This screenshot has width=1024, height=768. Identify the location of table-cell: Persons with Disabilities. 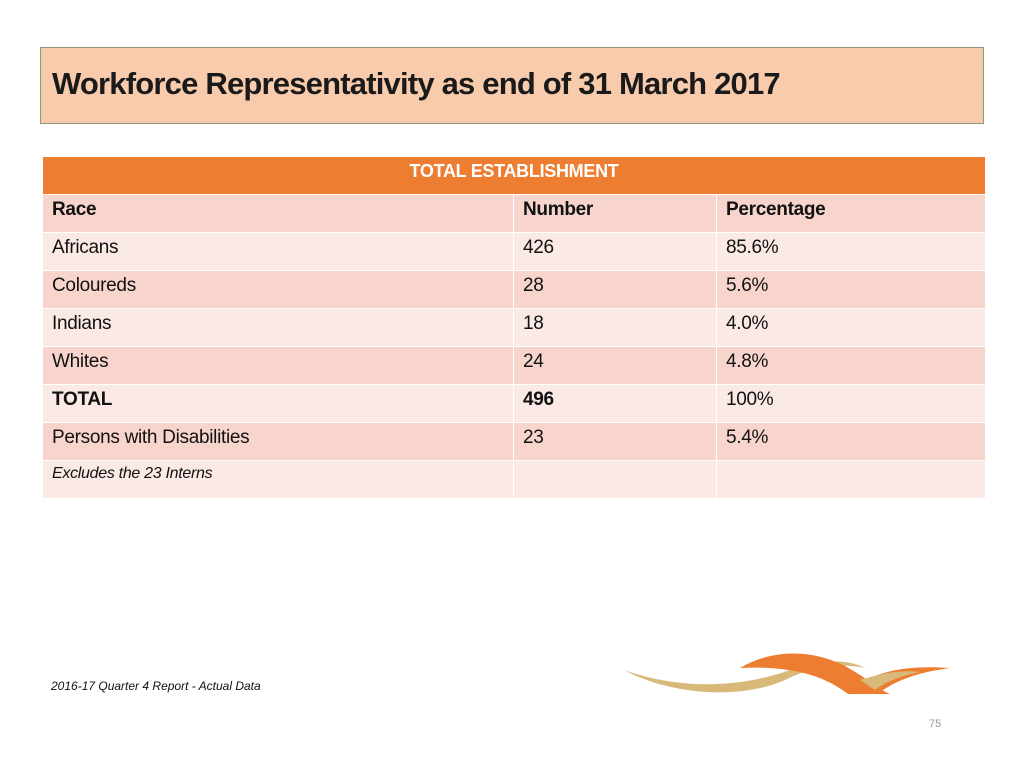
(278, 441).